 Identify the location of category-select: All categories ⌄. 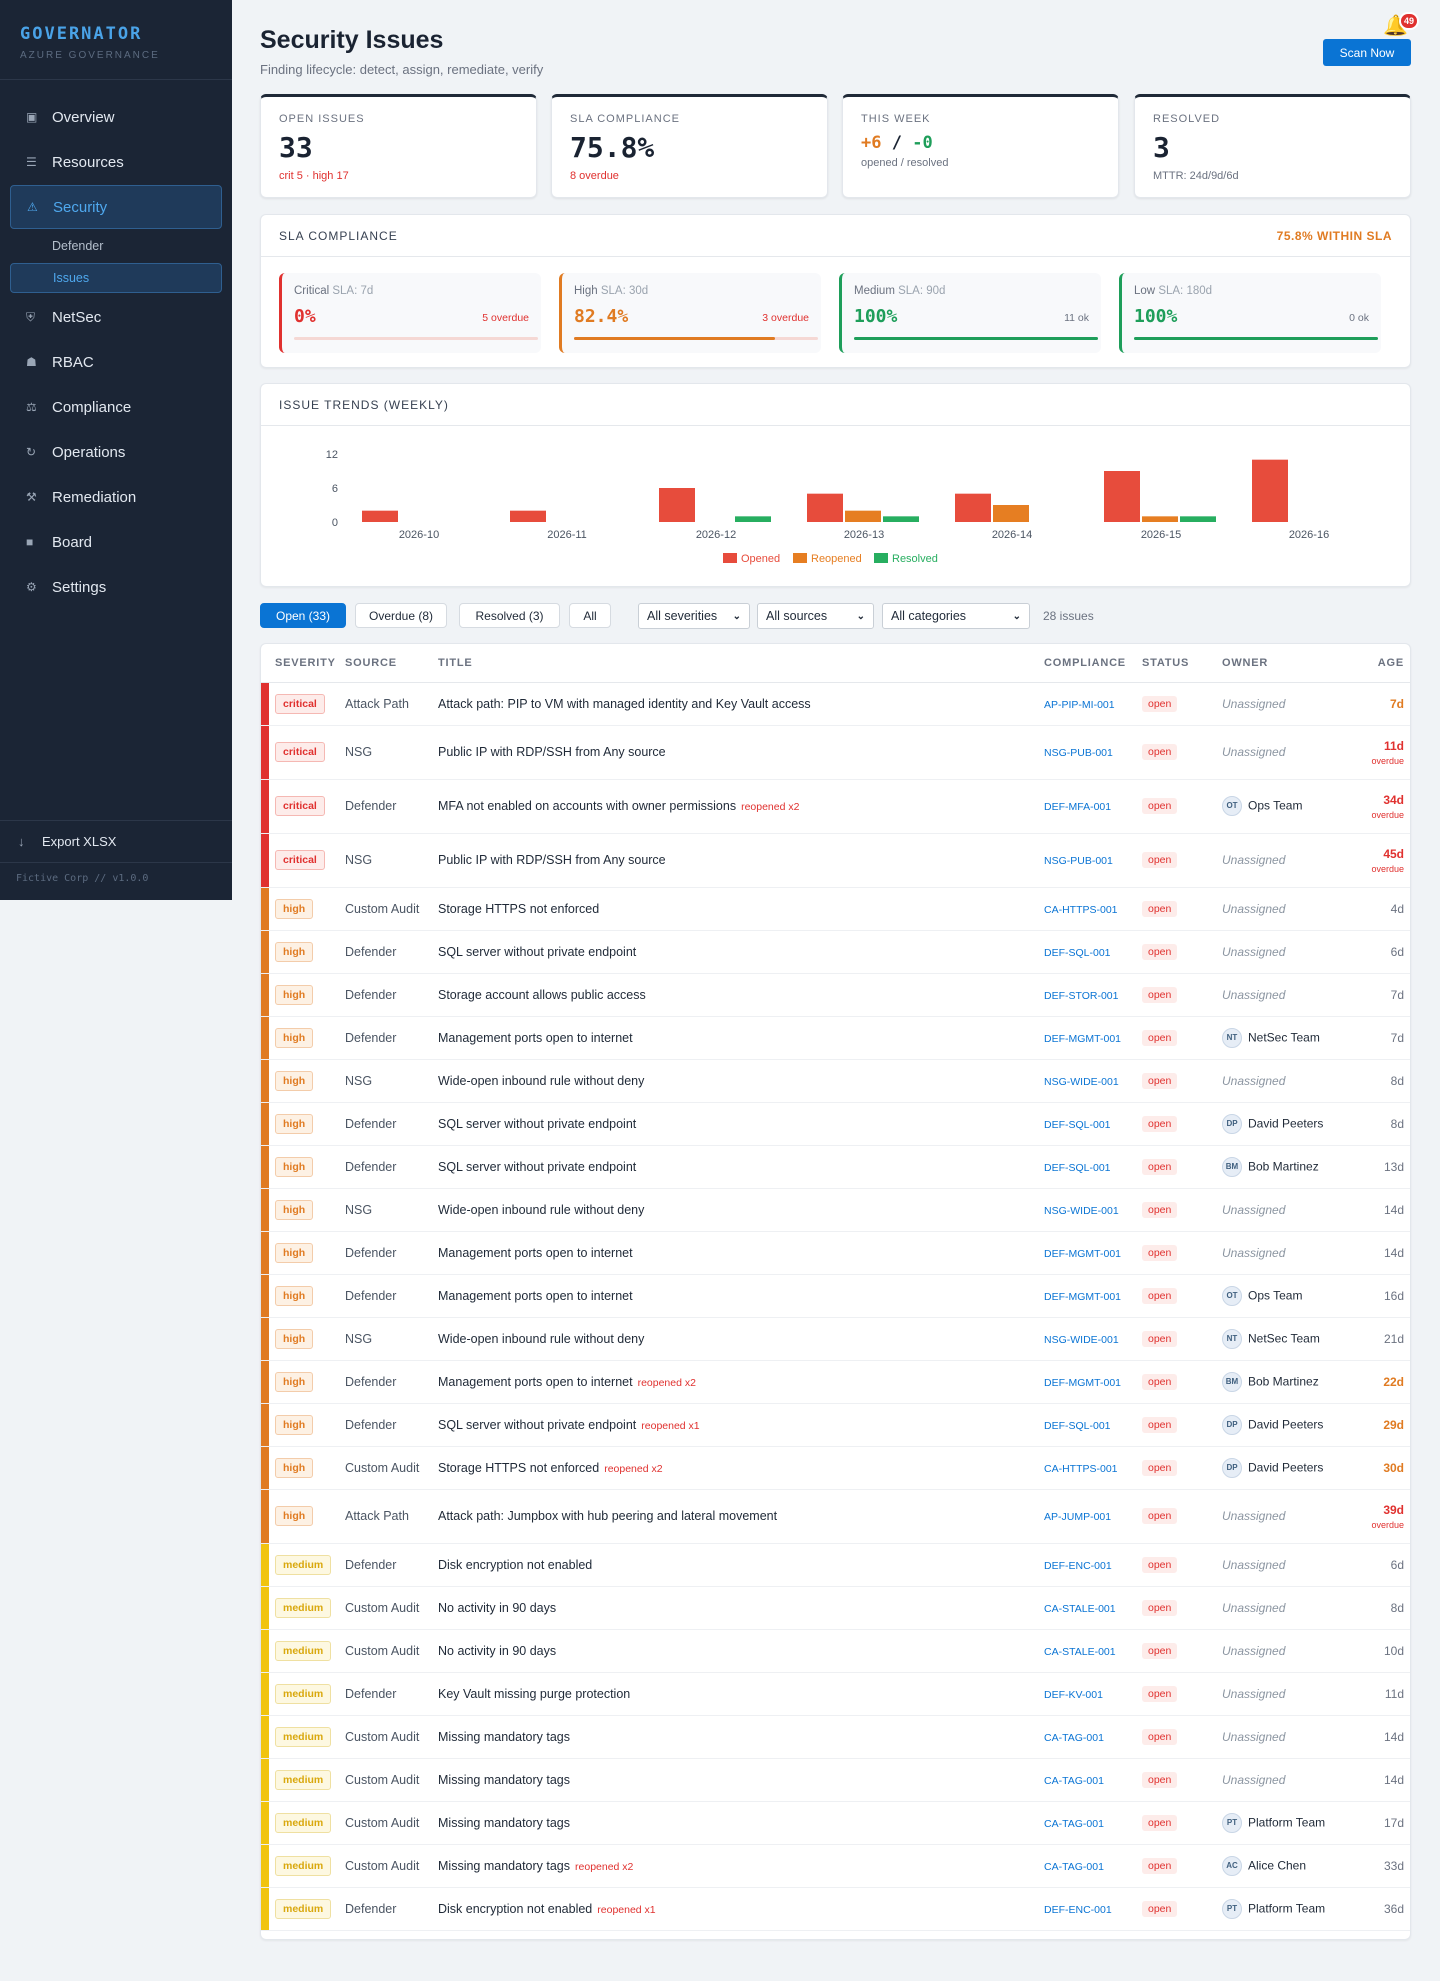
(956, 616).